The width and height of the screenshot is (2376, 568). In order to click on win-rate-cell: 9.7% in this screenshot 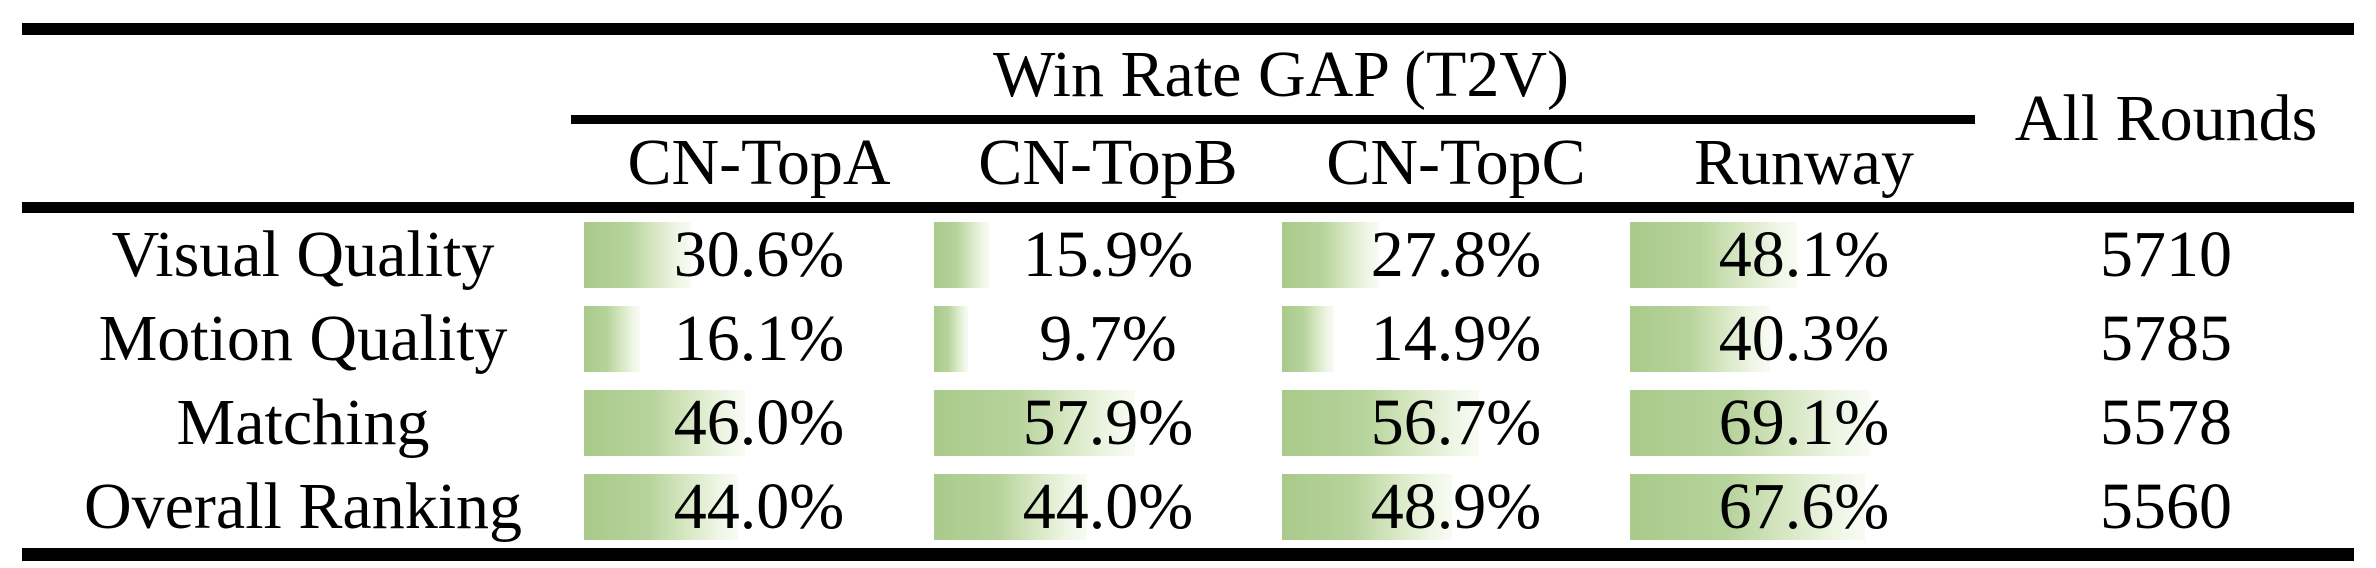, I will do `click(1108, 339)`.